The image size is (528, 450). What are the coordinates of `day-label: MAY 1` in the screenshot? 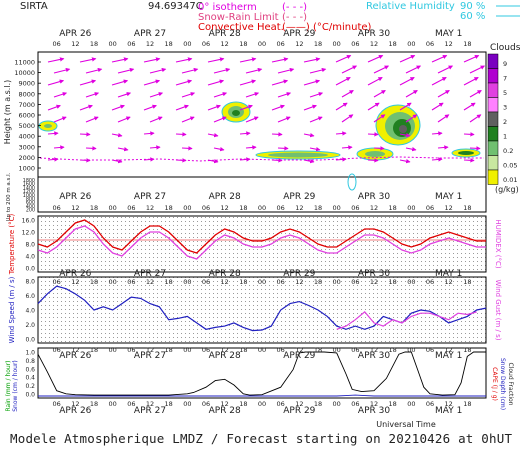 It's located at (448, 411).